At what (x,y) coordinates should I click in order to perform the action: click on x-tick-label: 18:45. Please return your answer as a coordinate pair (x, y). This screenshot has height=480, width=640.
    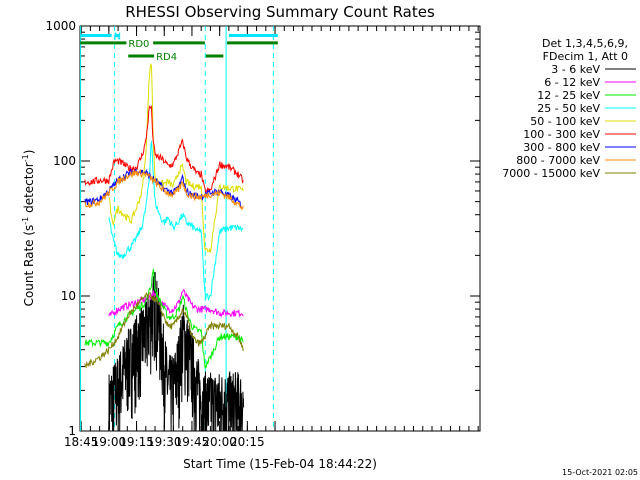
    Looking at the image, I should click on (81, 442).